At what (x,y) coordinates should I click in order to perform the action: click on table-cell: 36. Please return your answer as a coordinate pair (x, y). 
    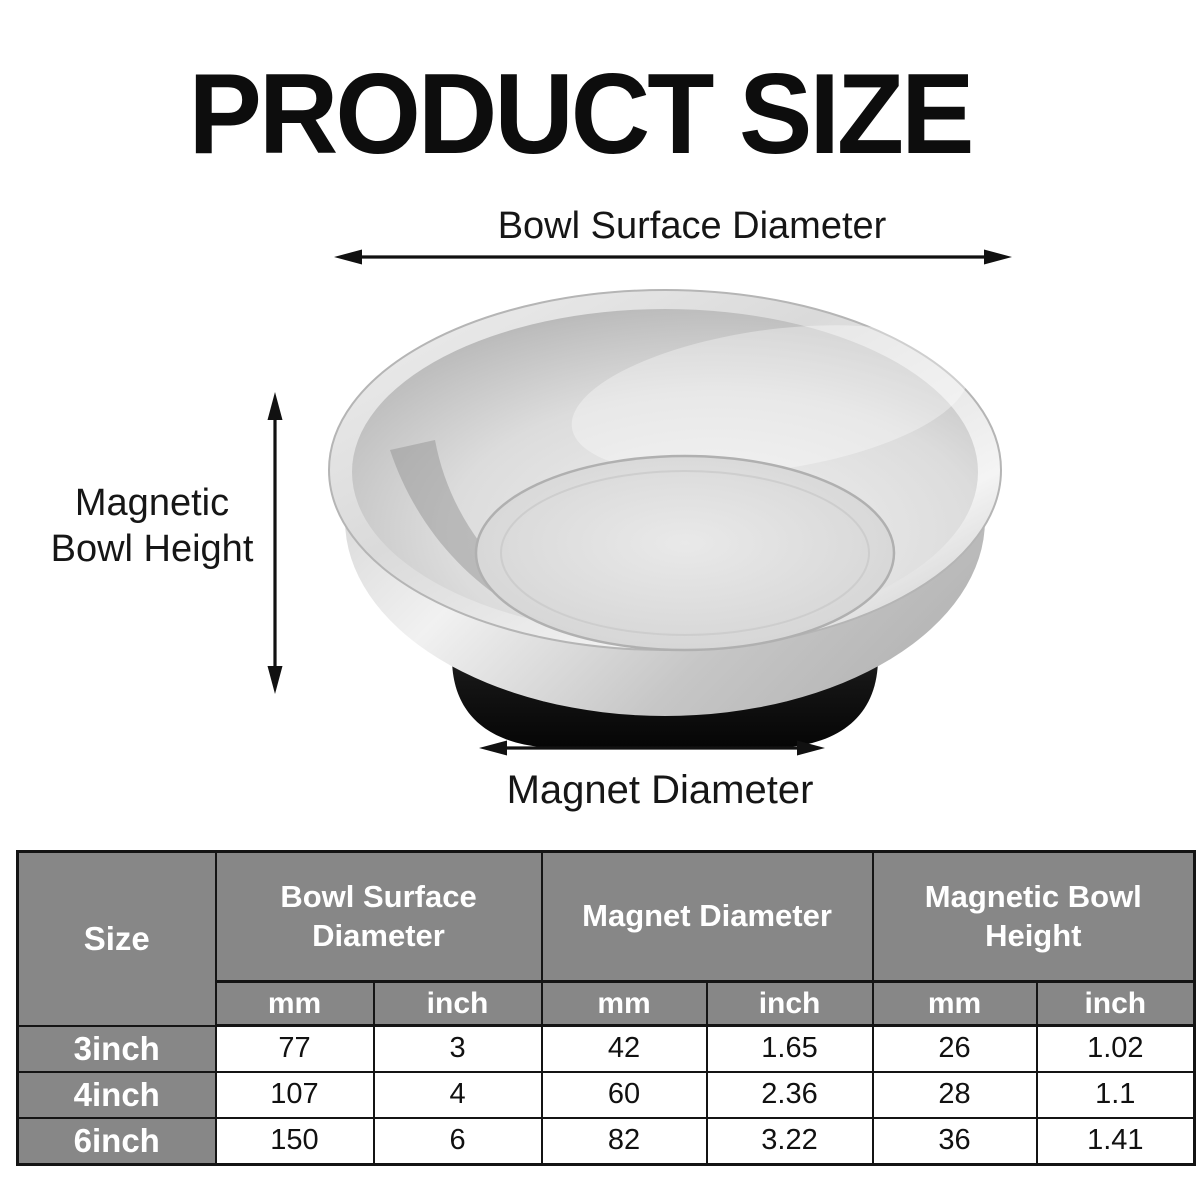
    Looking at the image, I should click on (954, 1140).